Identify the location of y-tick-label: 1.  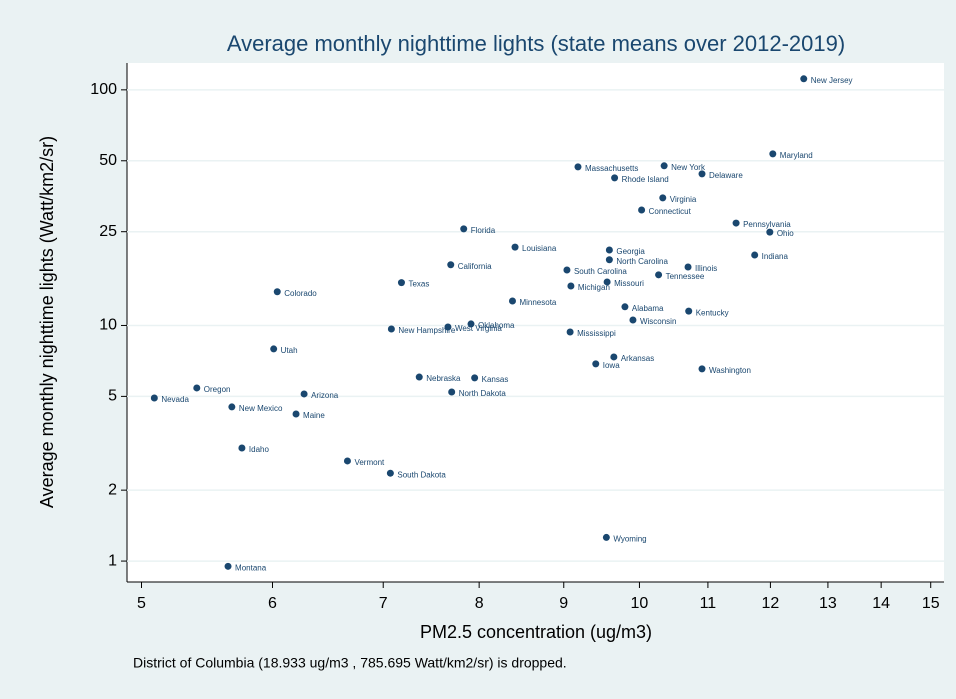
(112, 560).